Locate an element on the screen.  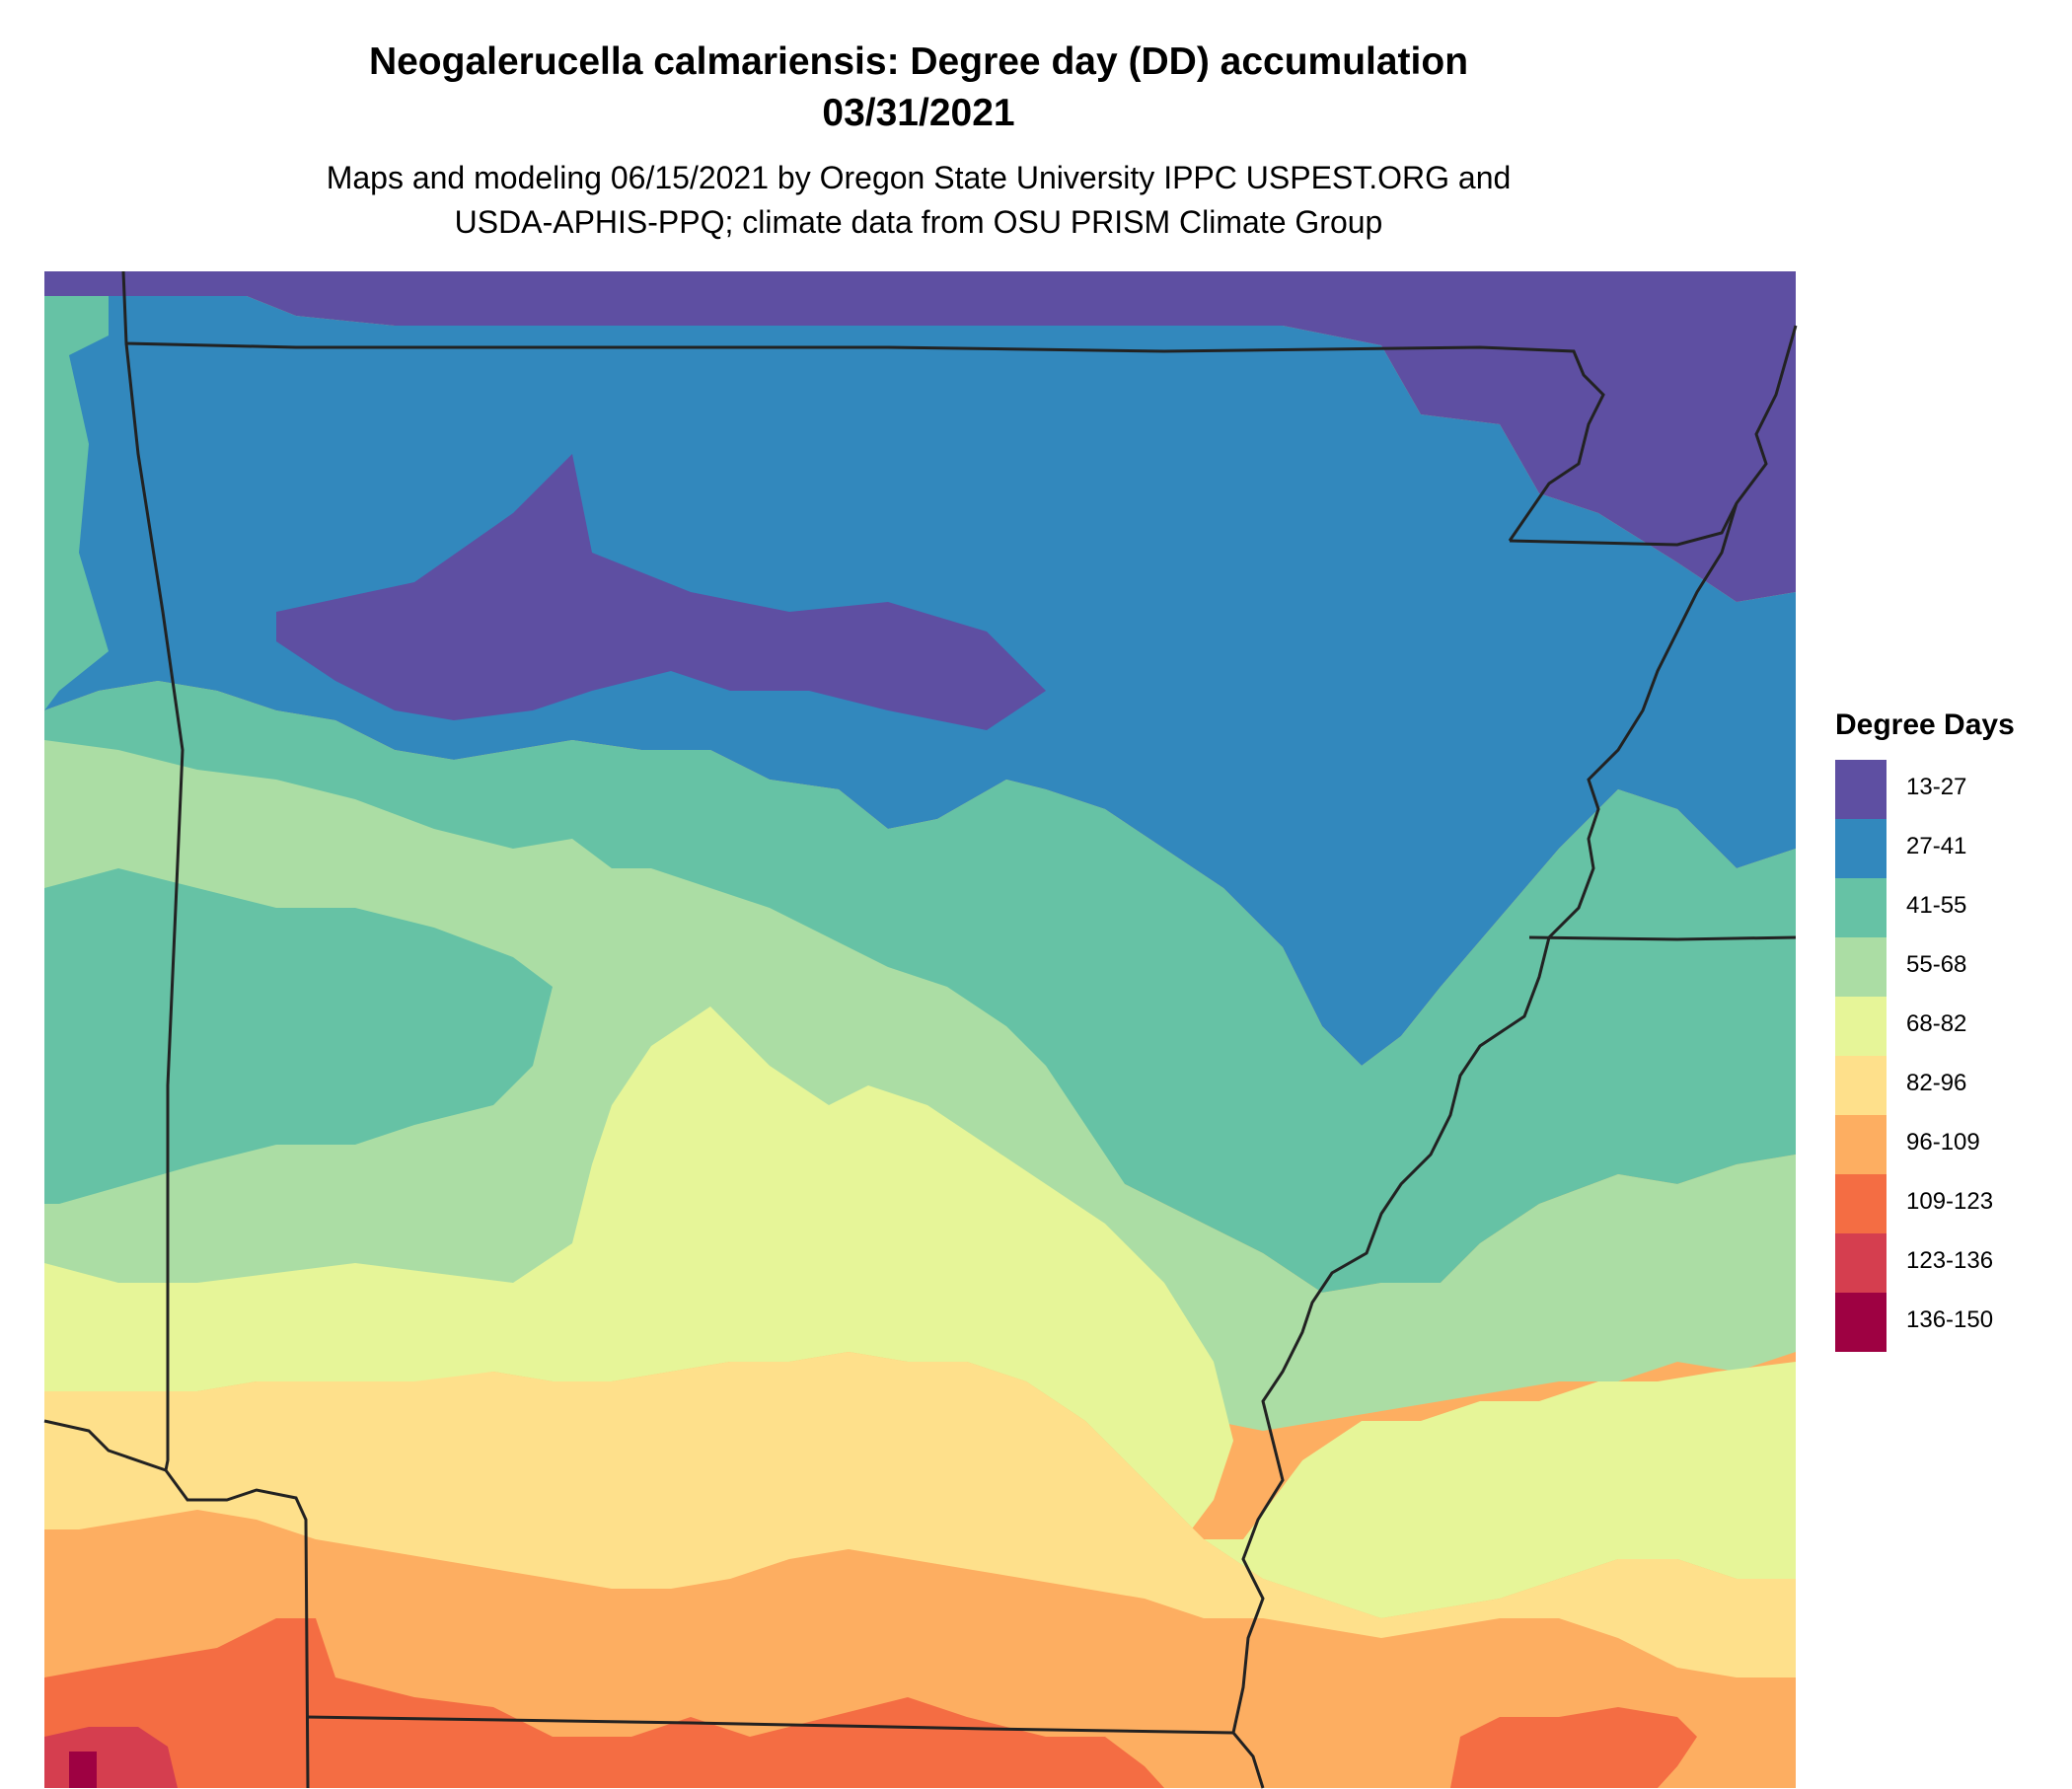
legend-item: 13-27 is located at coordinates (1954, 789).